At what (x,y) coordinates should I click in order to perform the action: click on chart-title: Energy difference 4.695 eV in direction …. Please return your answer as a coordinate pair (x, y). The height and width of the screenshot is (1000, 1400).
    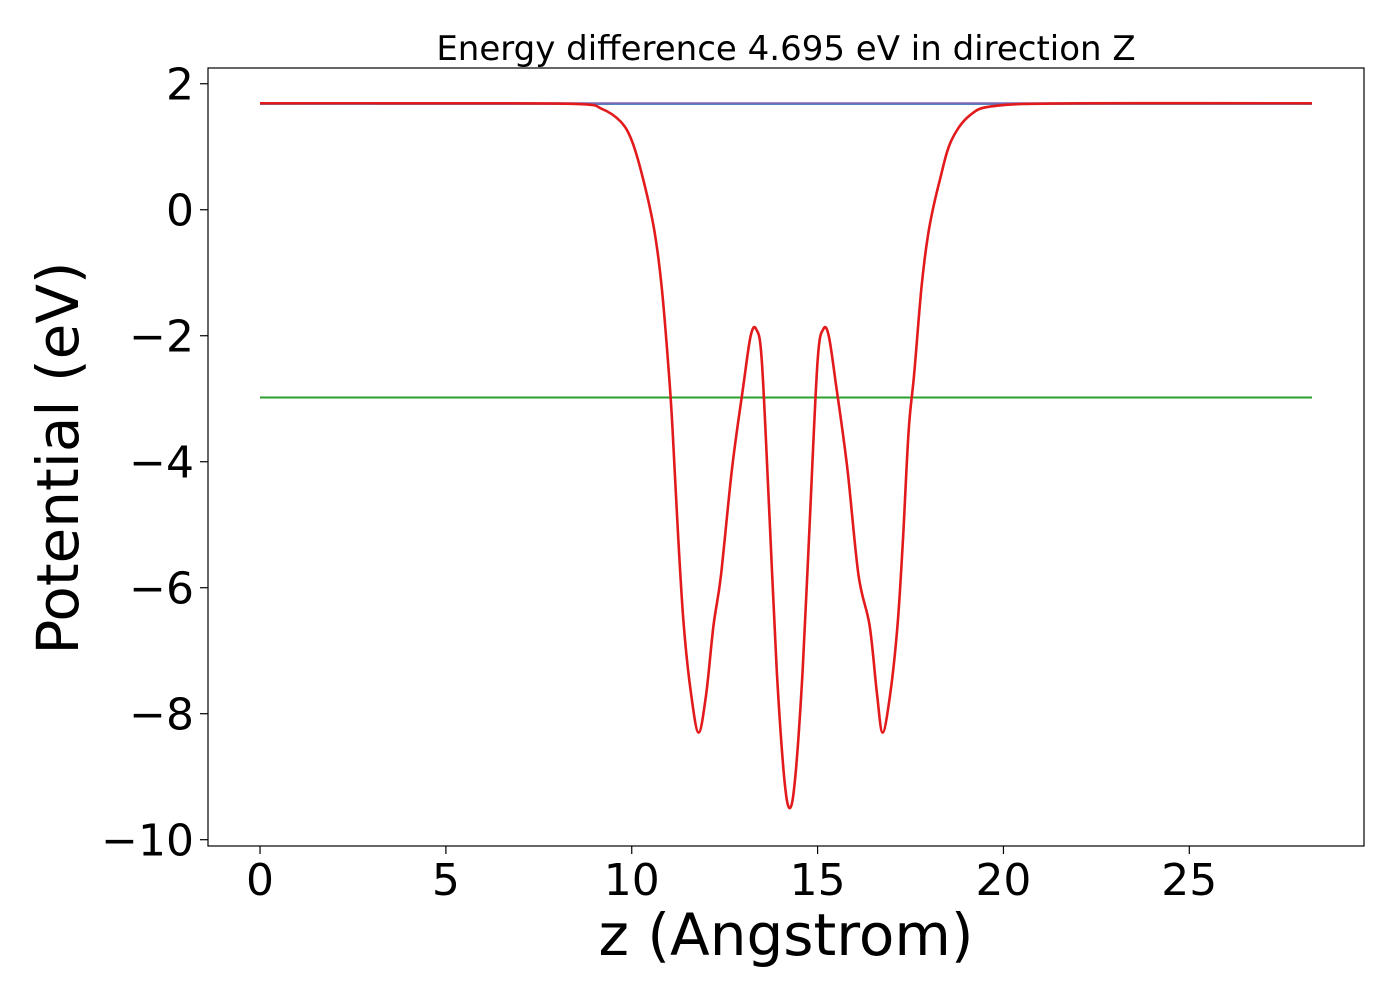
    Looking at the image, I should click on (785, 49).